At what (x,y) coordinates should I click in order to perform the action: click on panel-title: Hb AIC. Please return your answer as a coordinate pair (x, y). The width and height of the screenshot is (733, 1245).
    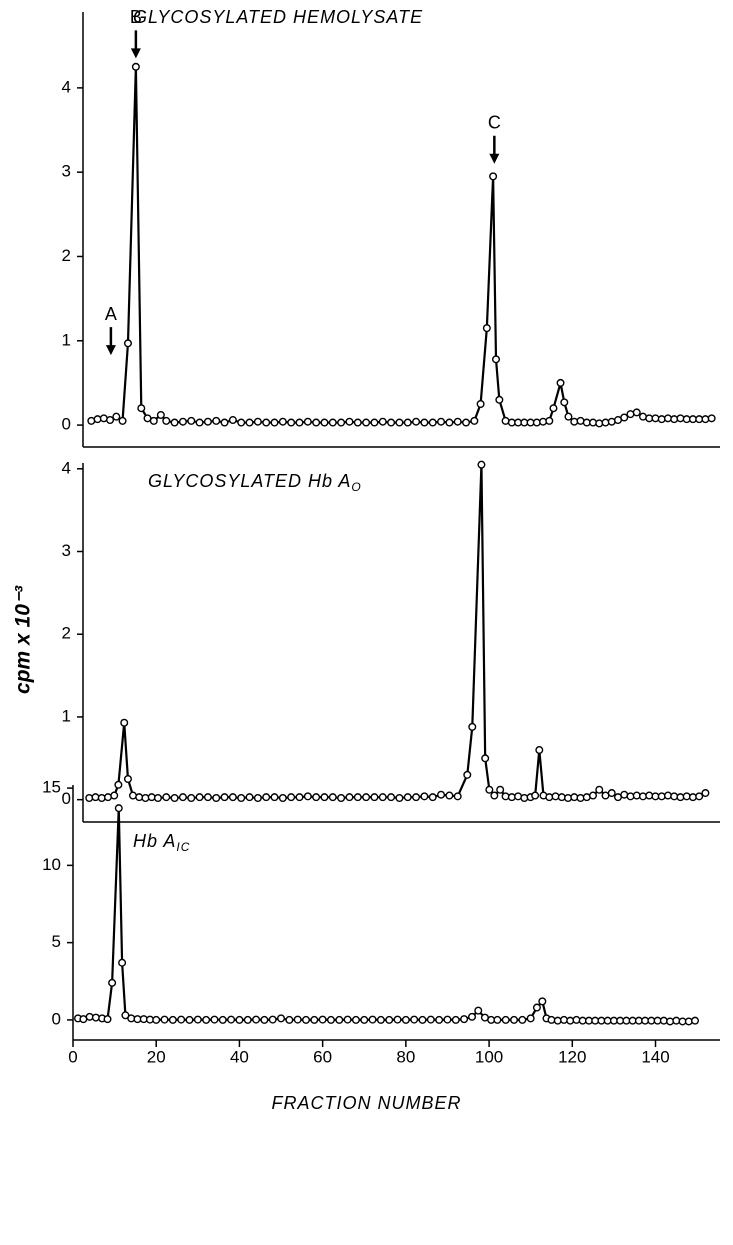
    Looking at the image, I should click on (161, 842).